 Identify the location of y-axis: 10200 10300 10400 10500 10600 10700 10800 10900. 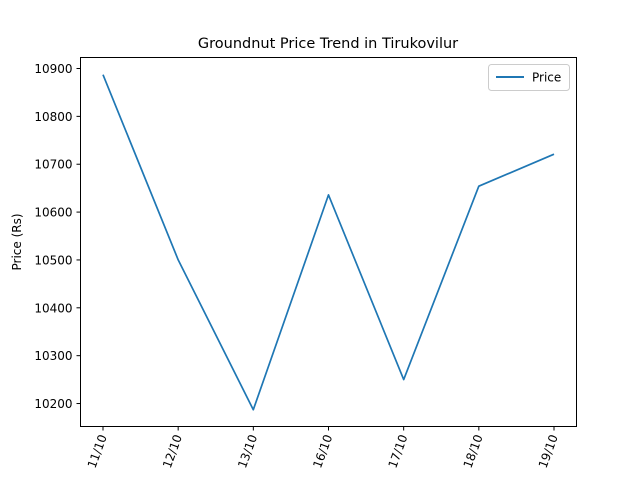
(57, 236).